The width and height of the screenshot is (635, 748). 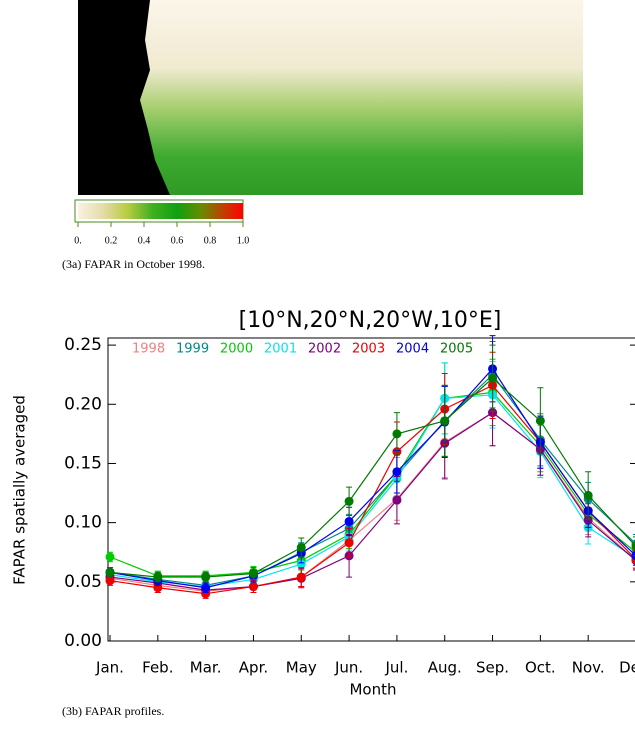 I want to click on y-axis-label: FAPAR spatially averaged, so click(x=20, y=490).